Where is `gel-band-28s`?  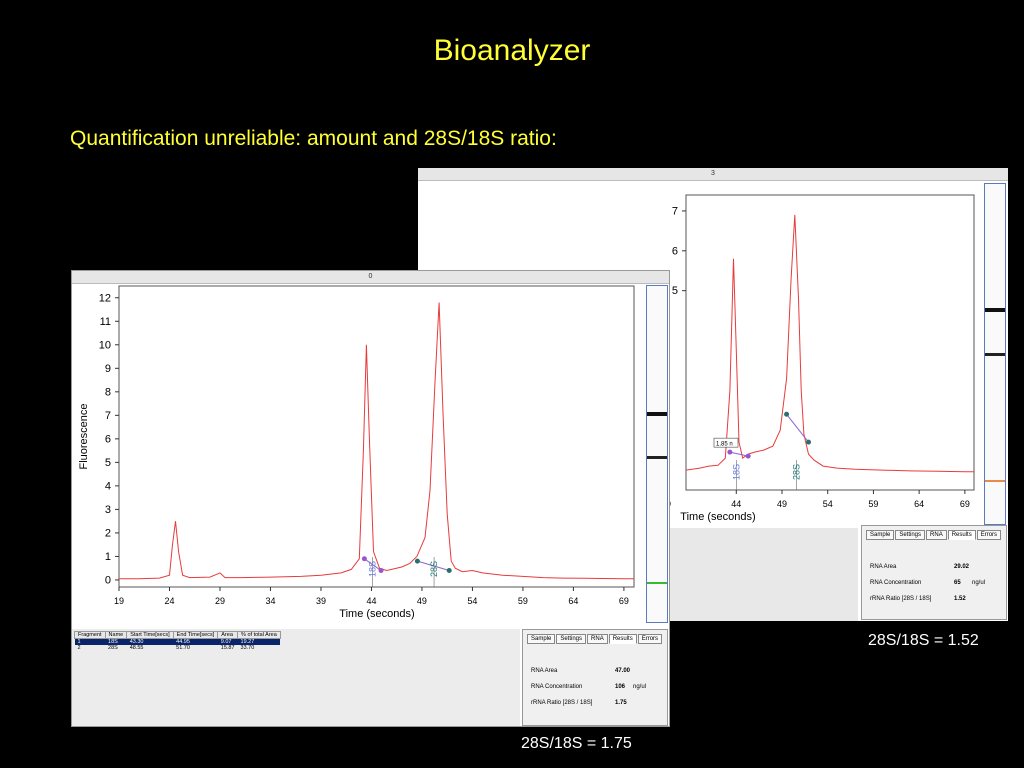 gel-band-28s is located at coordinates (657, 414).